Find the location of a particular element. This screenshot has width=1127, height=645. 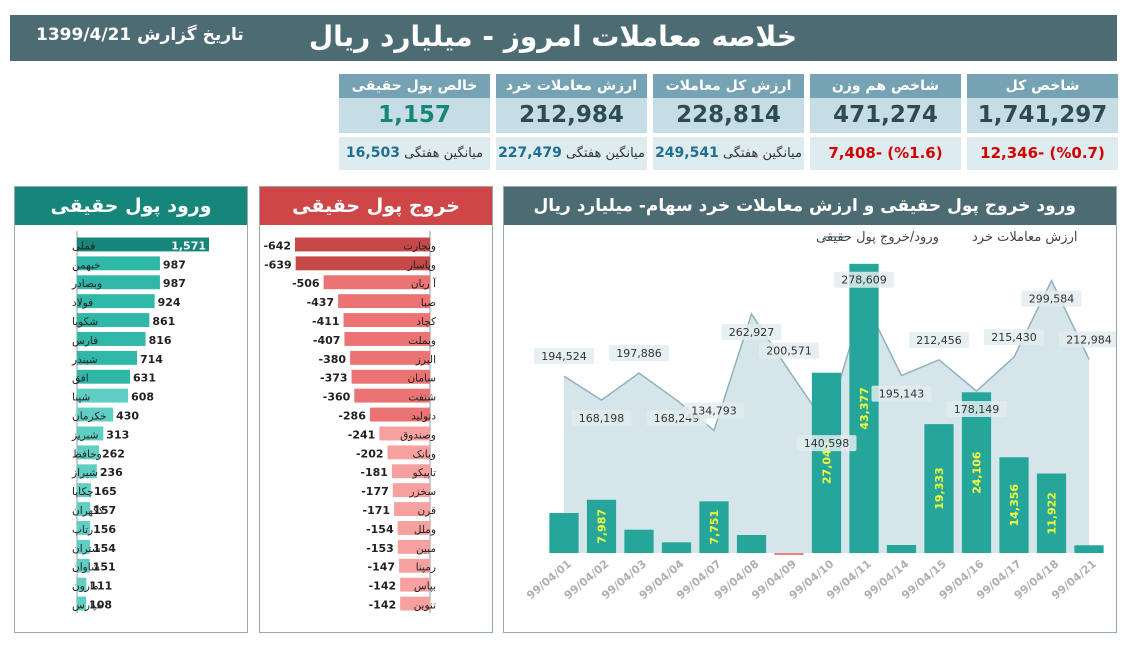

area-data-label: 168,198 is located at coordinates (602, 418).